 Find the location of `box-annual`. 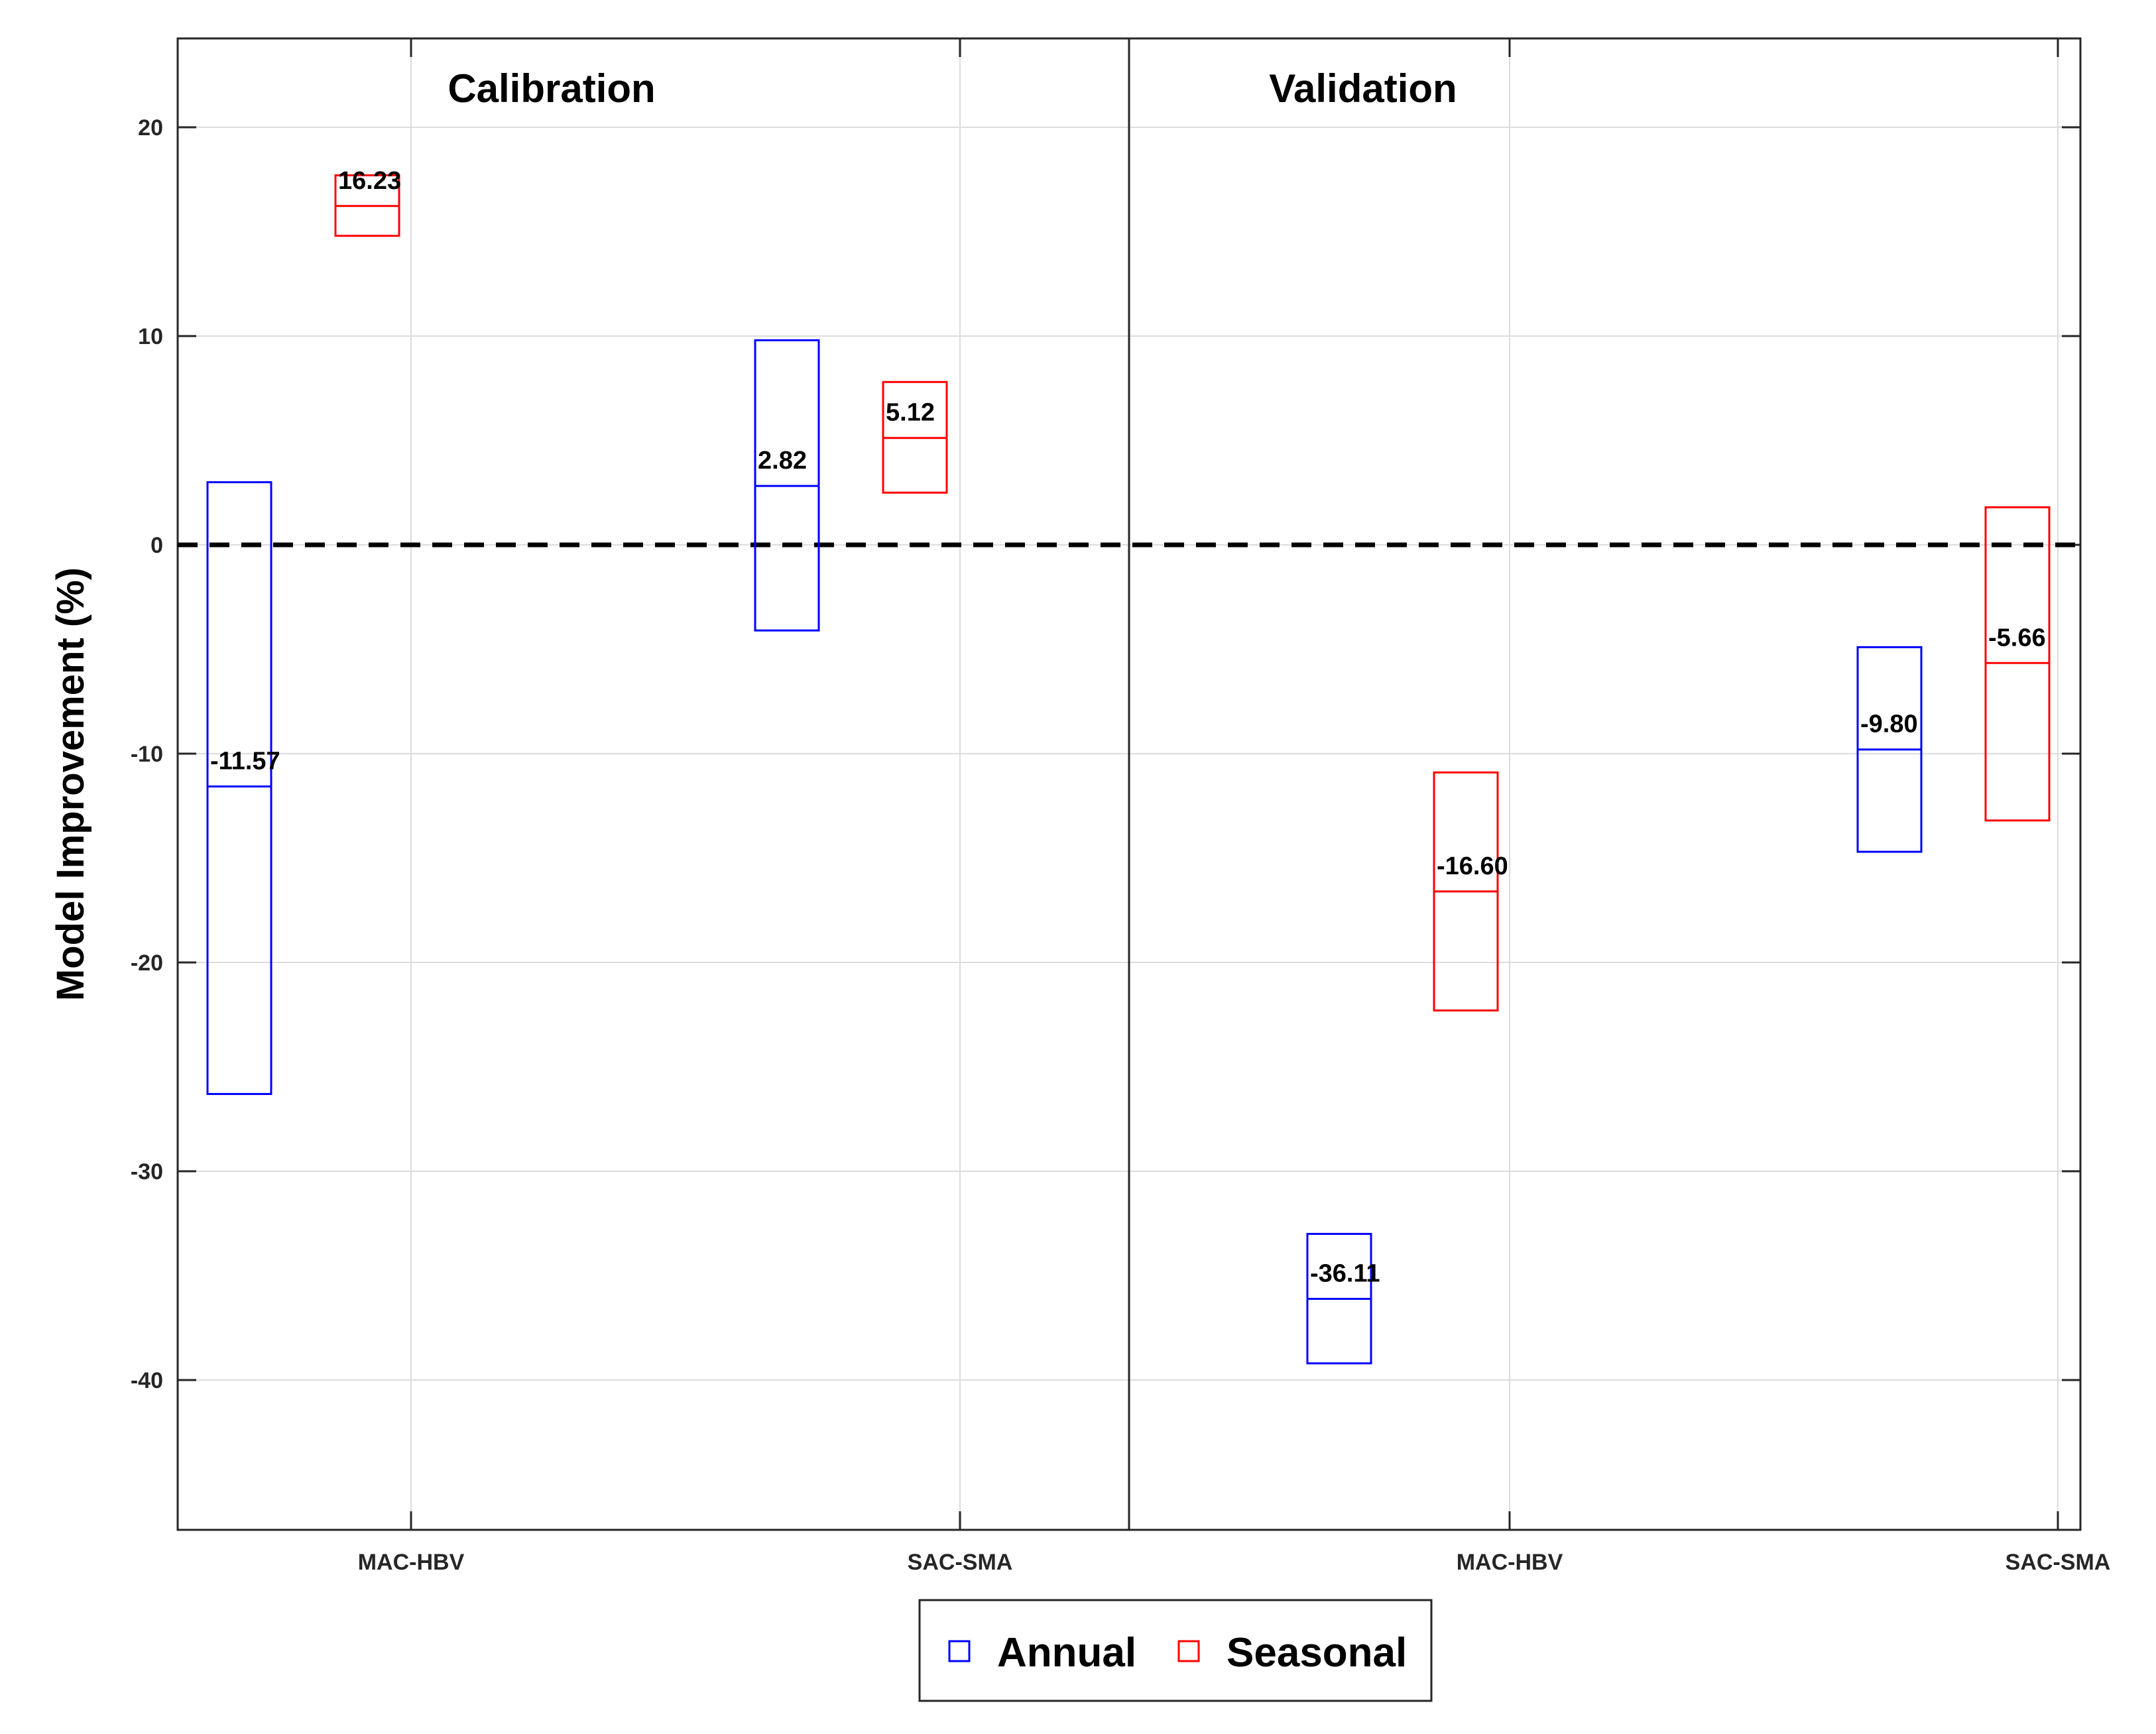

box-annual is located at coordinates (239, 788).